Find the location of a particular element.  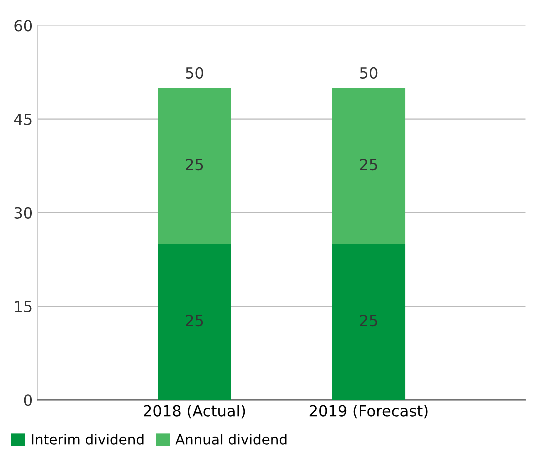

y-tick-label: 0 is located at coordinates (28, 400).